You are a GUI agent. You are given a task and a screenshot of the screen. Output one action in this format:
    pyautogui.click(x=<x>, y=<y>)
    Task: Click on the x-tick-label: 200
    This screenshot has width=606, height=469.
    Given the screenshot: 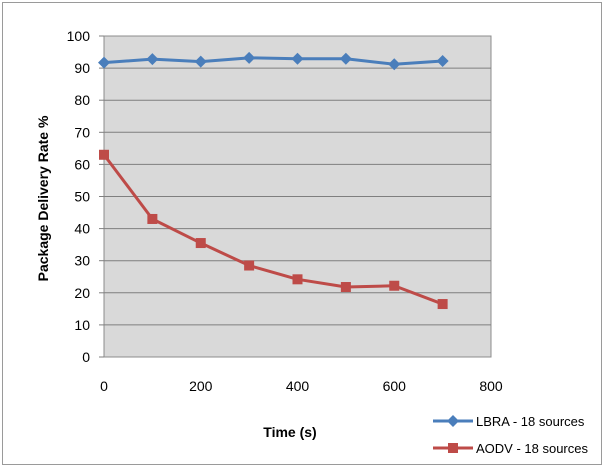 What is the action you would take?
    pyautogui.click(x=201, y=386)
    